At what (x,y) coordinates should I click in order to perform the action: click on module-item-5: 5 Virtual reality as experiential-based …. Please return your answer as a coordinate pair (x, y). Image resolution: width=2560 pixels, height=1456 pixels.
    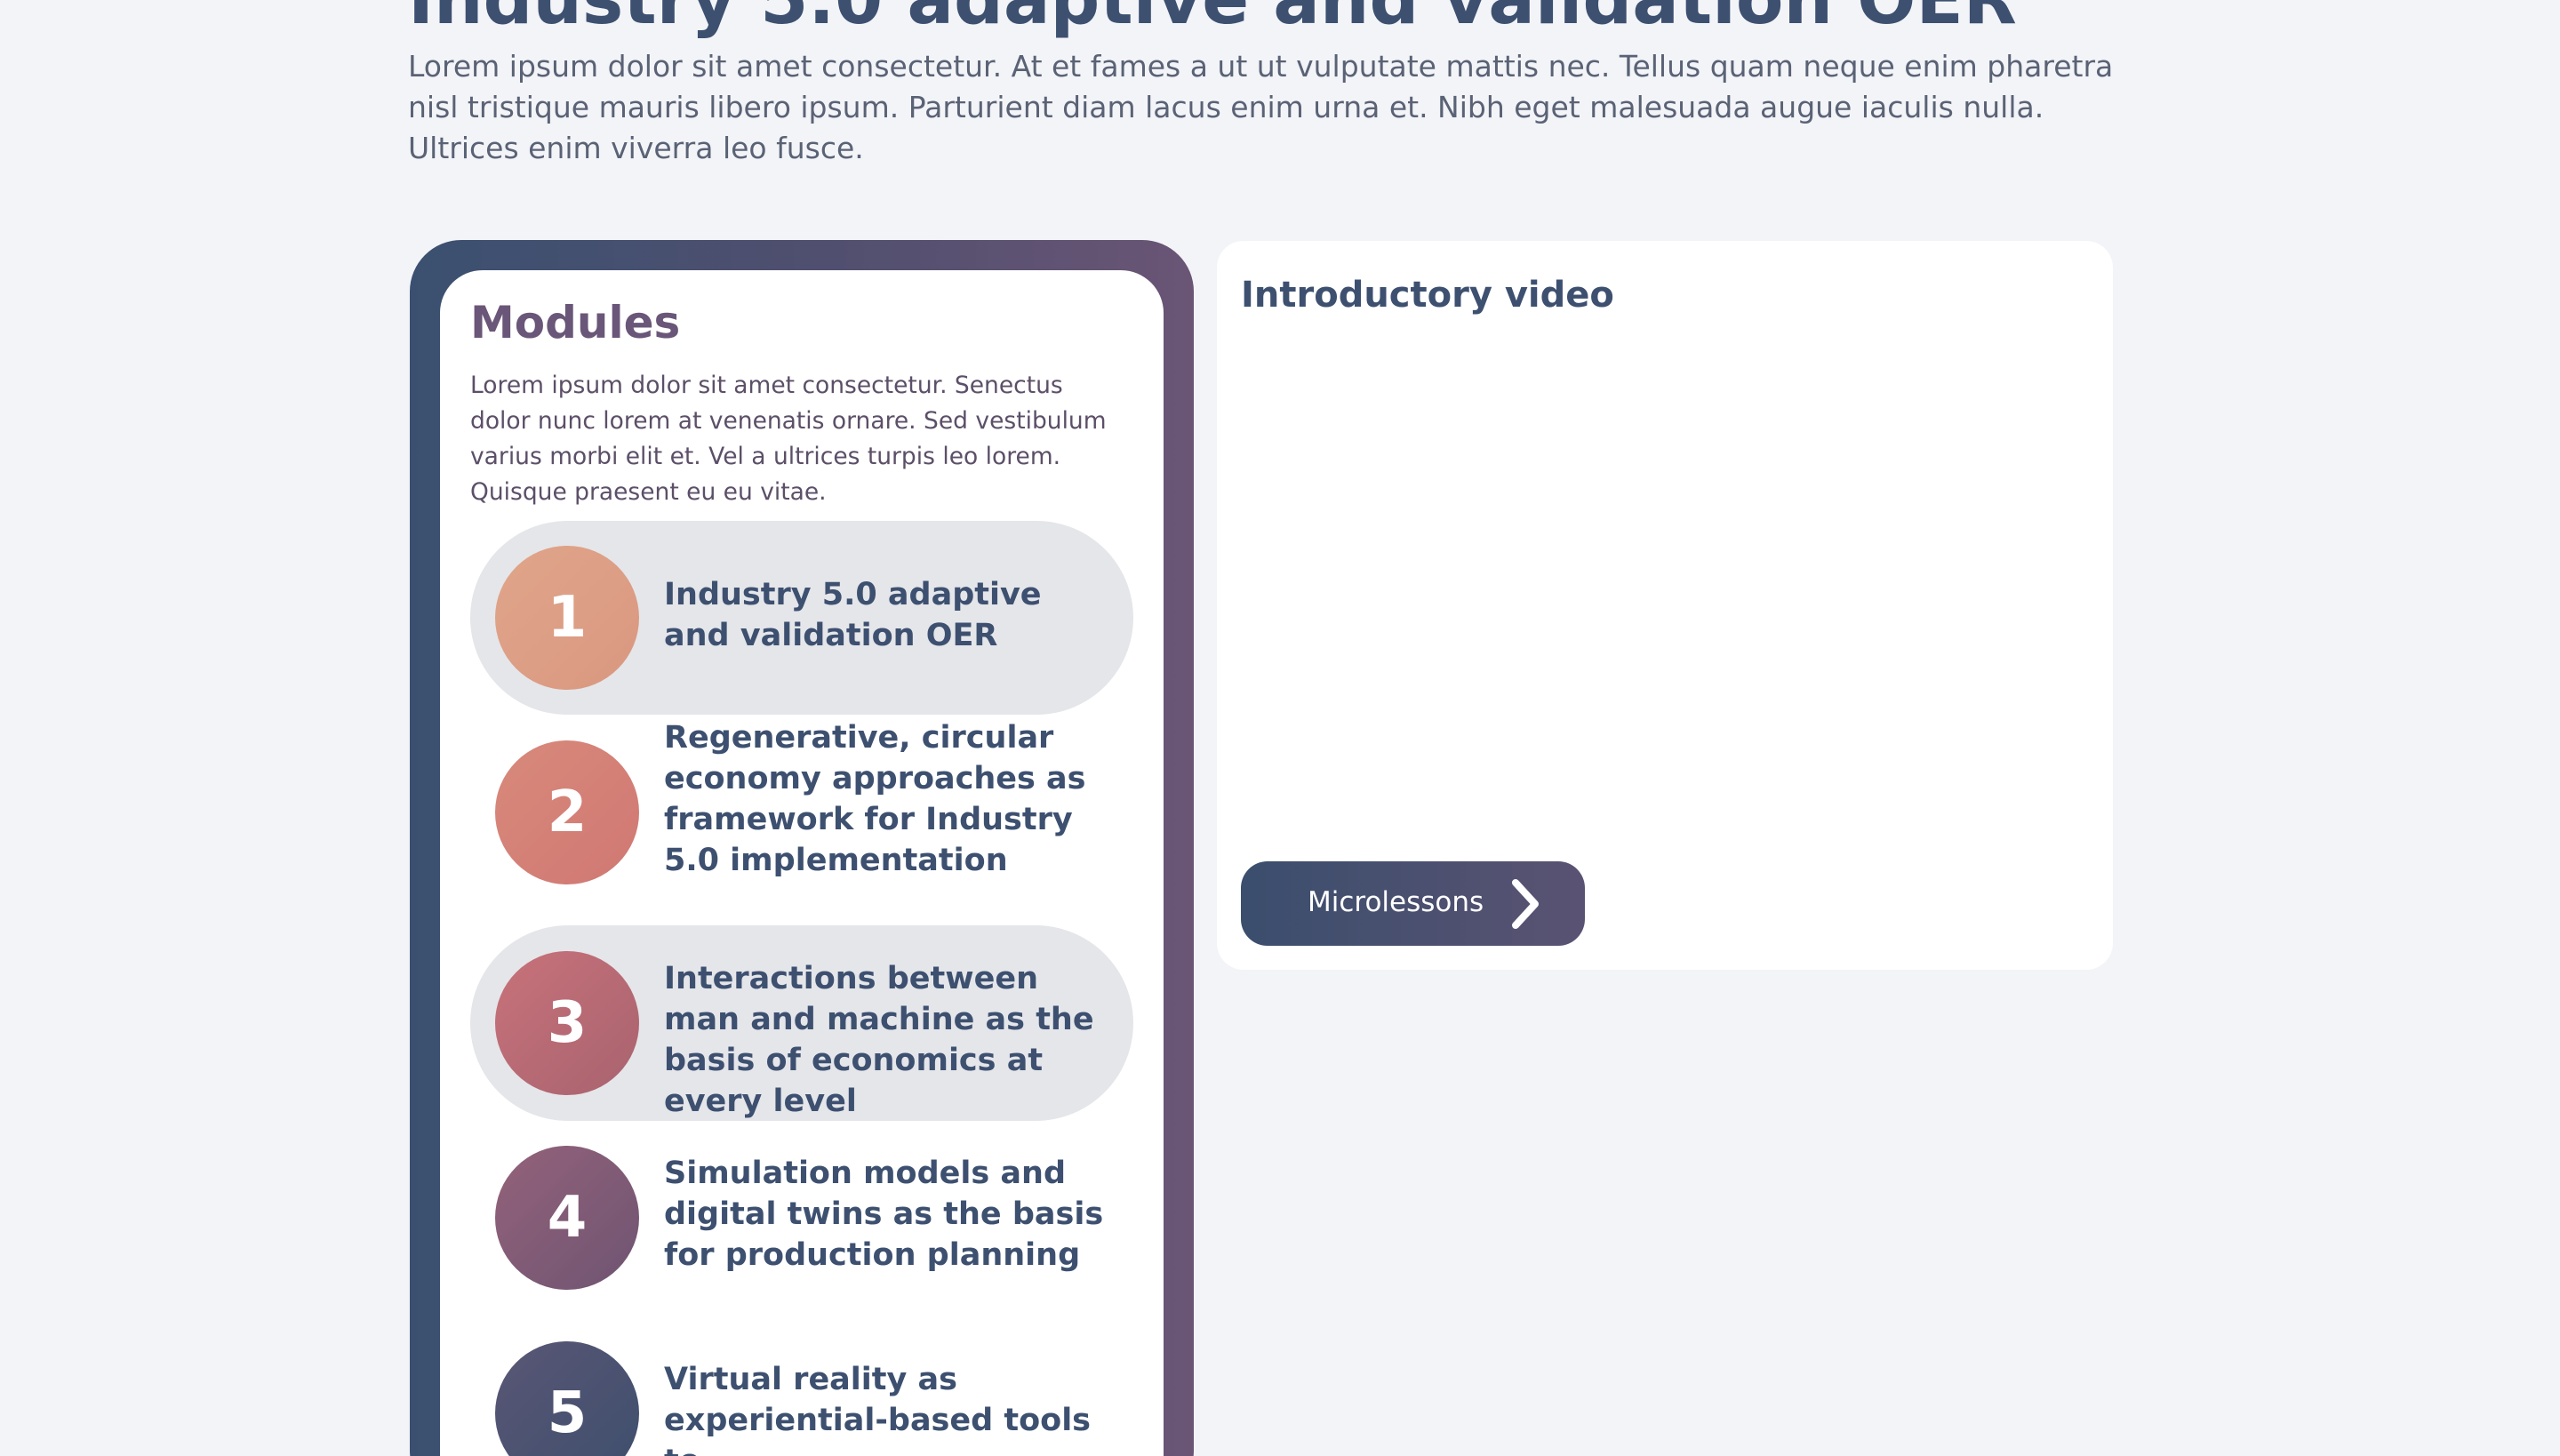
    Looking at the image, I should click on (801, 1386).